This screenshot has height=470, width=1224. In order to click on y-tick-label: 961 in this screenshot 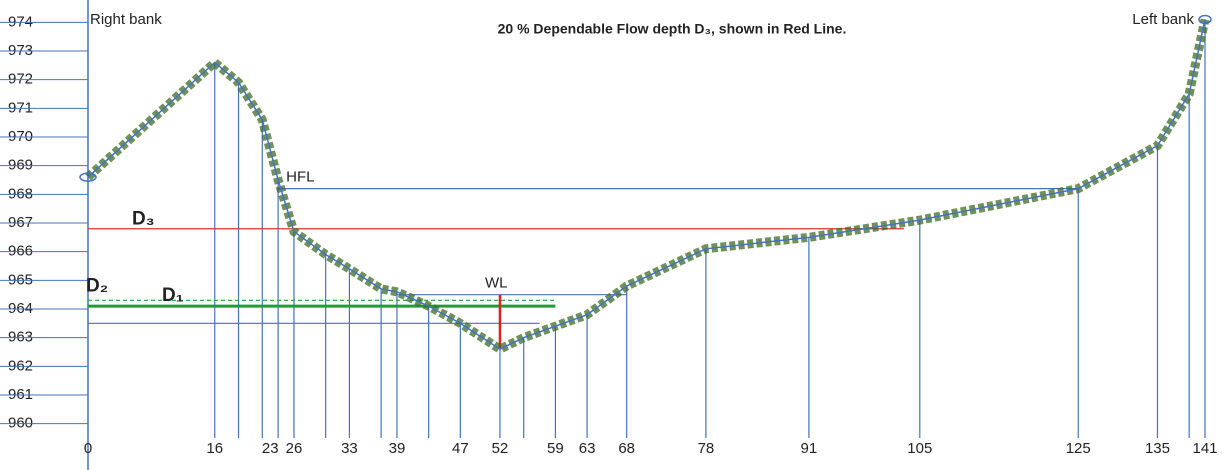, I will do `click(20, 394)`.